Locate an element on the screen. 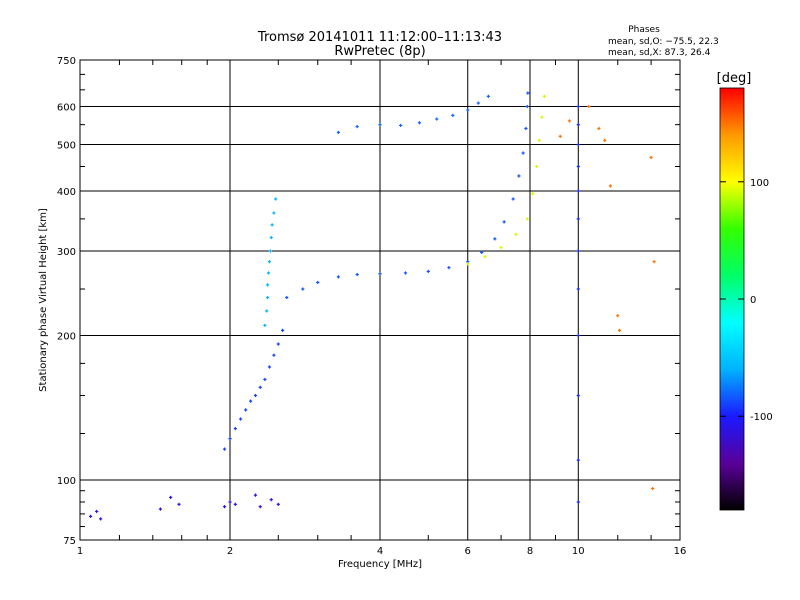 The width and height of the screenshot is (800, 600). colorbar: [deg] 100 0 -100 is located at coordinates (745, 291).